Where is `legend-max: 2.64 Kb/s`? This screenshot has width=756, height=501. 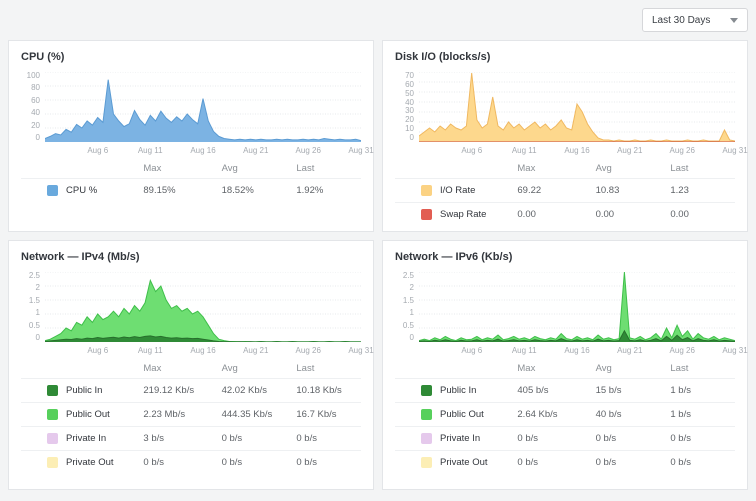
legend-max: 2.64 Kb/s is located at coordinates (537, 414).